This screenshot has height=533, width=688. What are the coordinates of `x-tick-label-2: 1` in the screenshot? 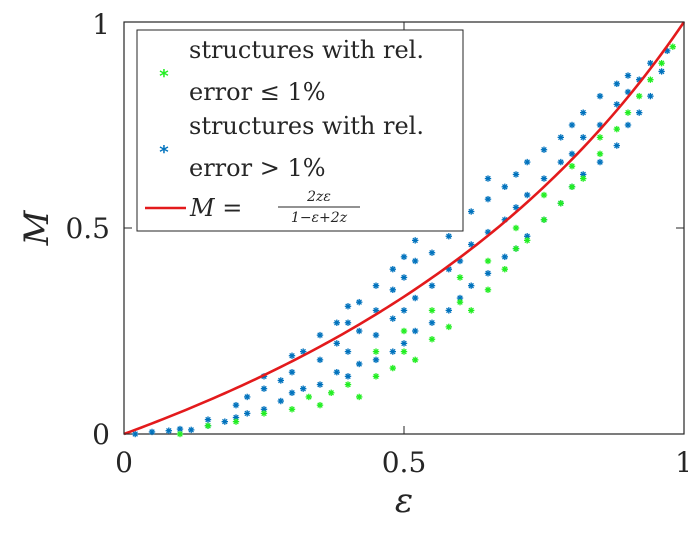 It's located at (681, 462).